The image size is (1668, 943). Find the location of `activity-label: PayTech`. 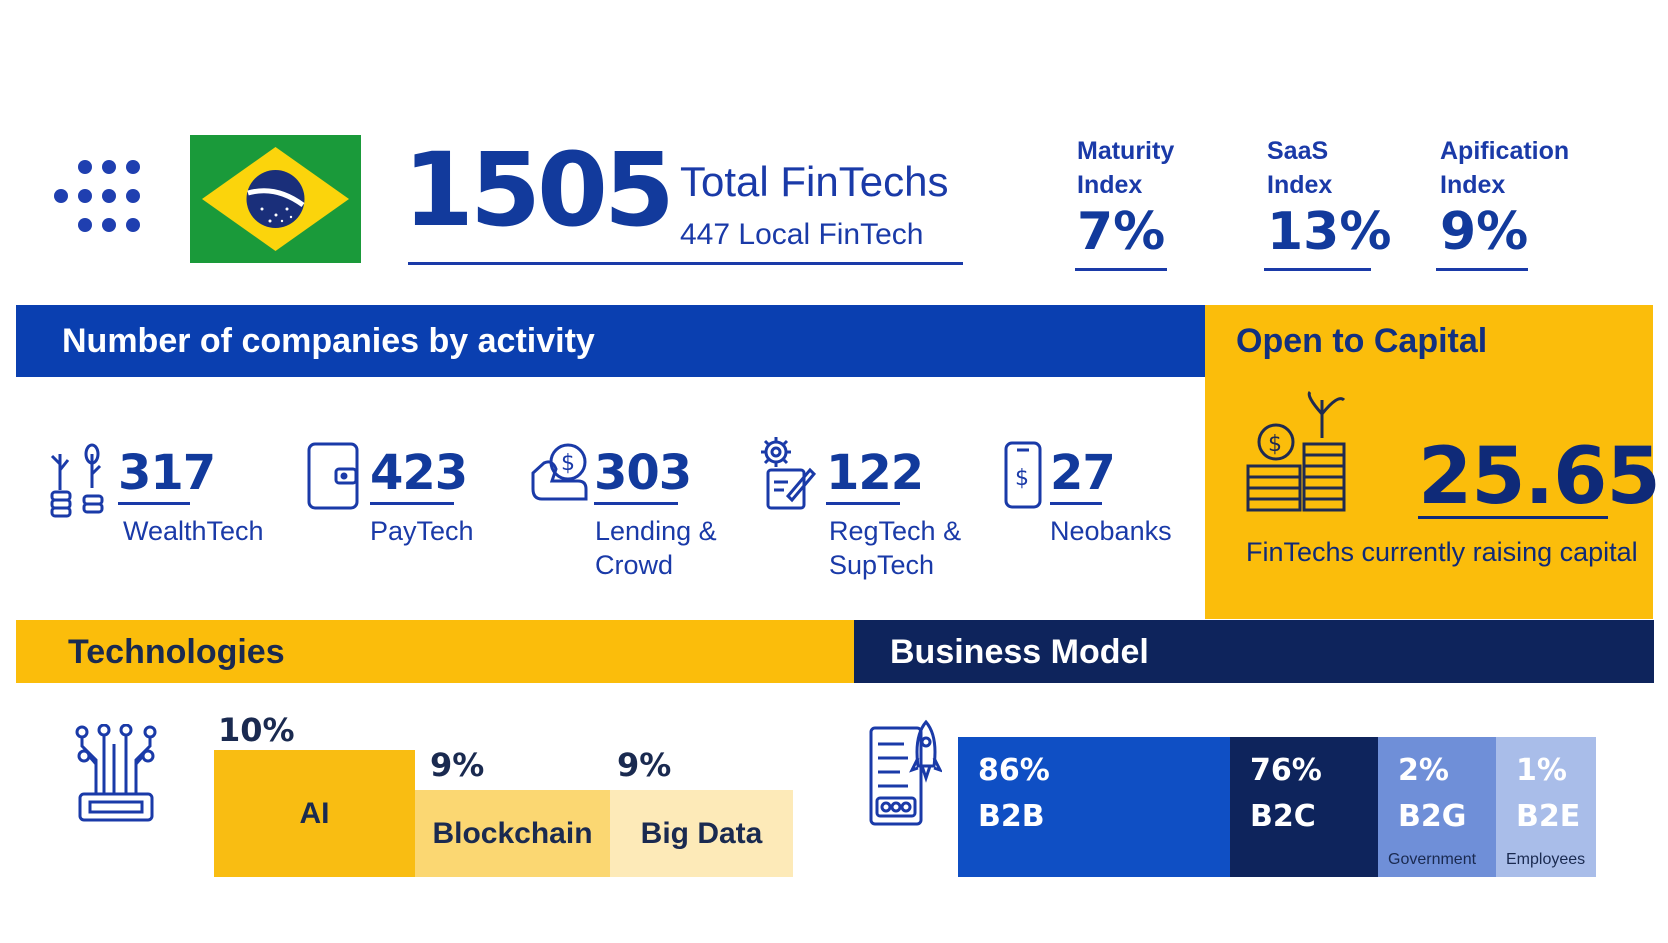

activity-label: PayTech is located at coordinates (422, 531).